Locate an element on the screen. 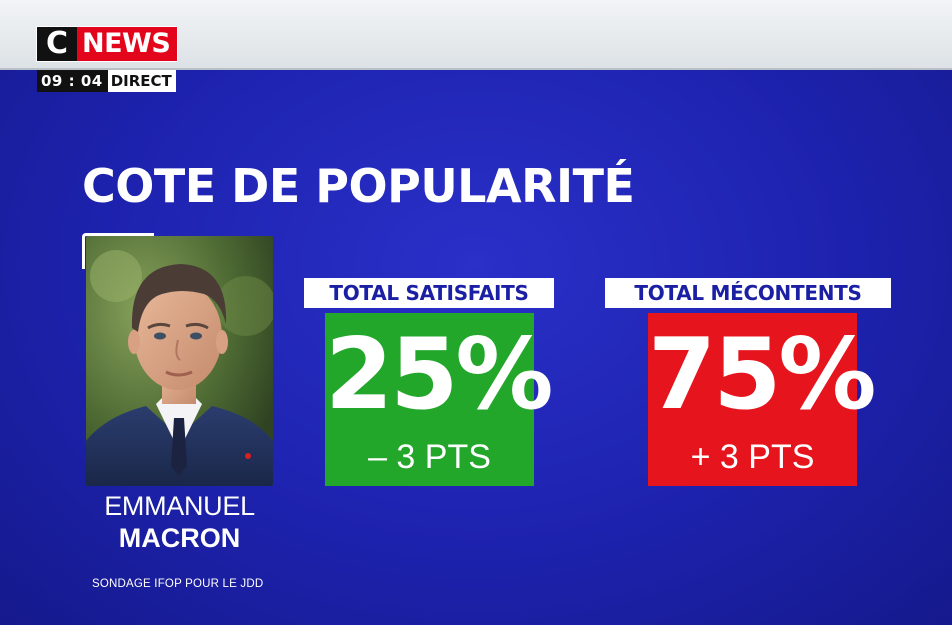 The height and width of the screenshot is (625, 952). page-title: COTE DE POPULARITÉ is located at coordinates (358, 186).